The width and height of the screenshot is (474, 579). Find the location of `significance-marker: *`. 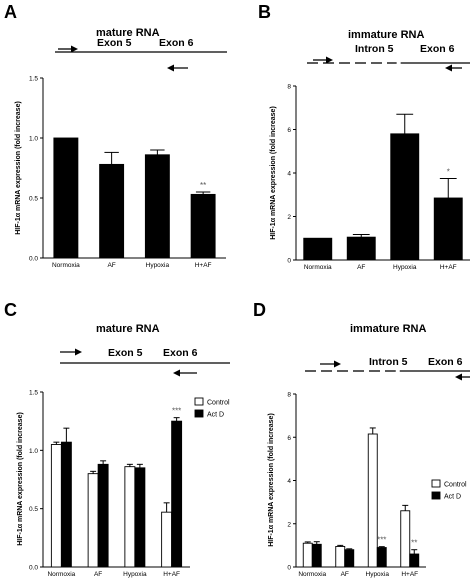

significance-marker: * is located at coordinates (448, 171).